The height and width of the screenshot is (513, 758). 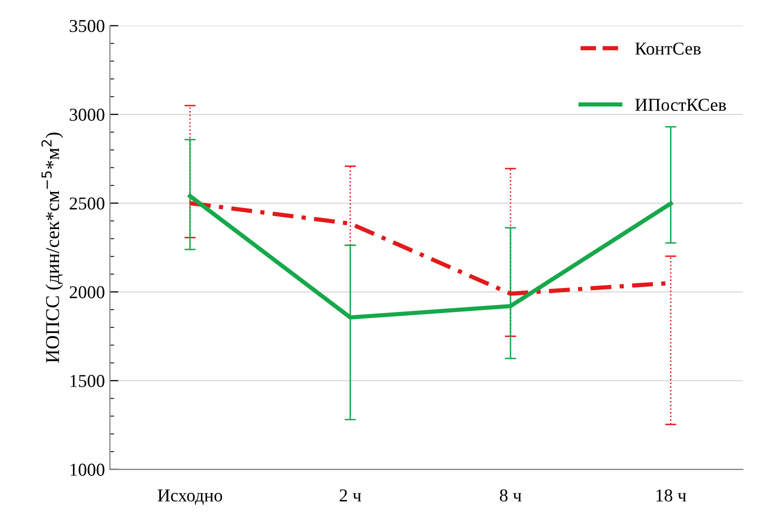 I want to click on y-tick-label: 2000, so click(x=87, y=292).